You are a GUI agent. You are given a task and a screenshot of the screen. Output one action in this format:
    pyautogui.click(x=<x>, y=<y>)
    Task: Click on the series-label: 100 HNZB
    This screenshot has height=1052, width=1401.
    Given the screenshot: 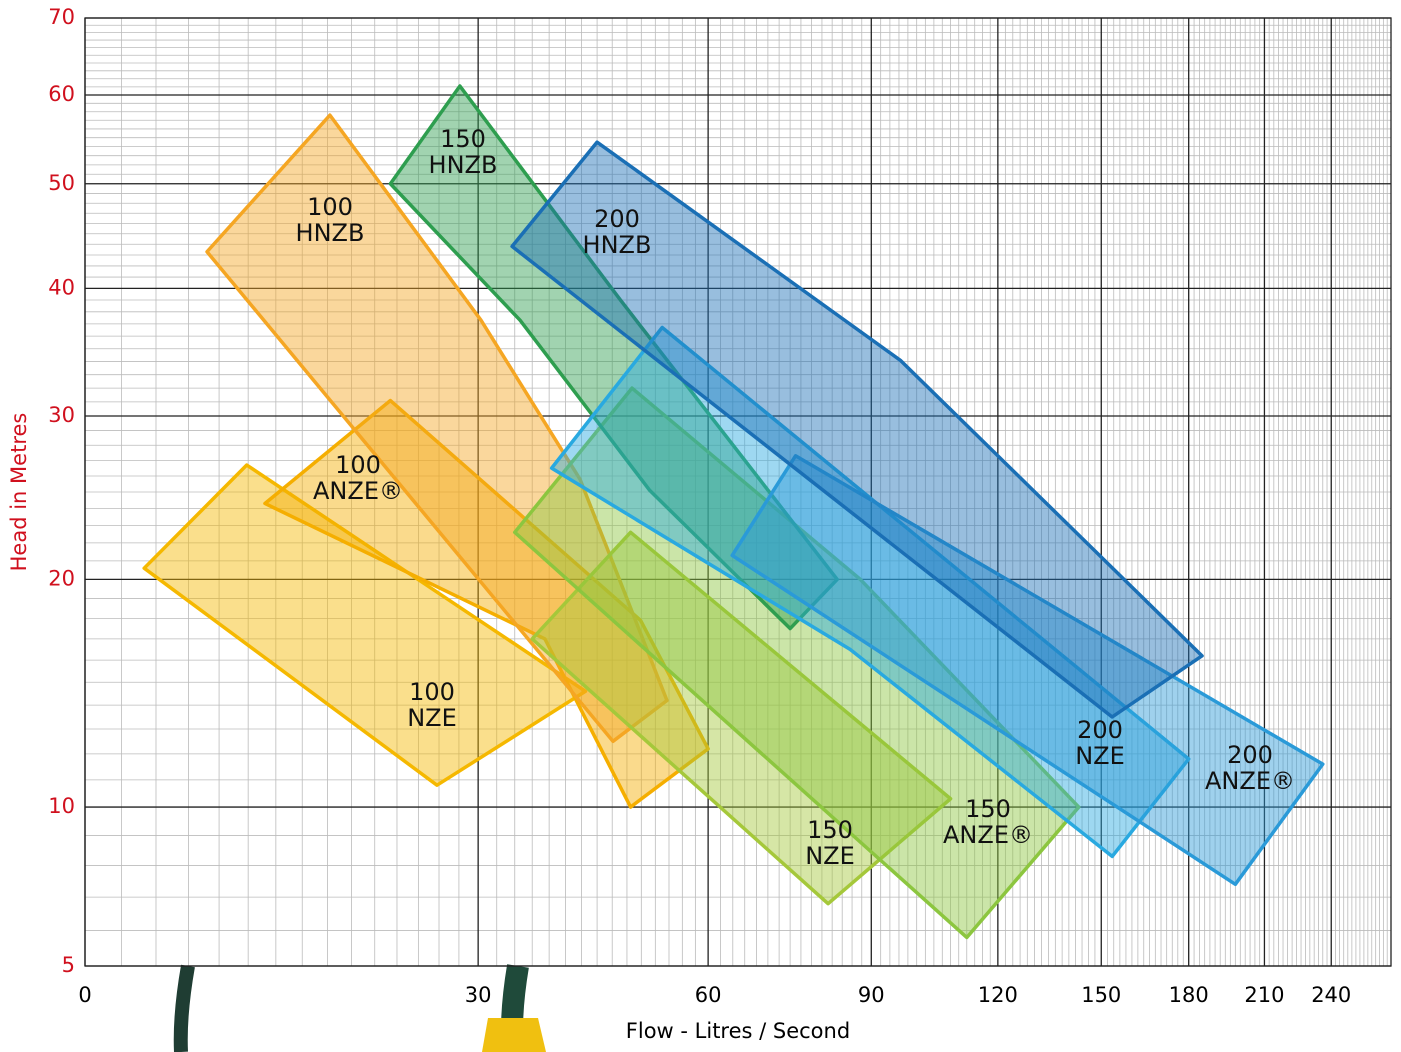 What is the action you would take?
    pyautogui.click(x=330, y=220)
    